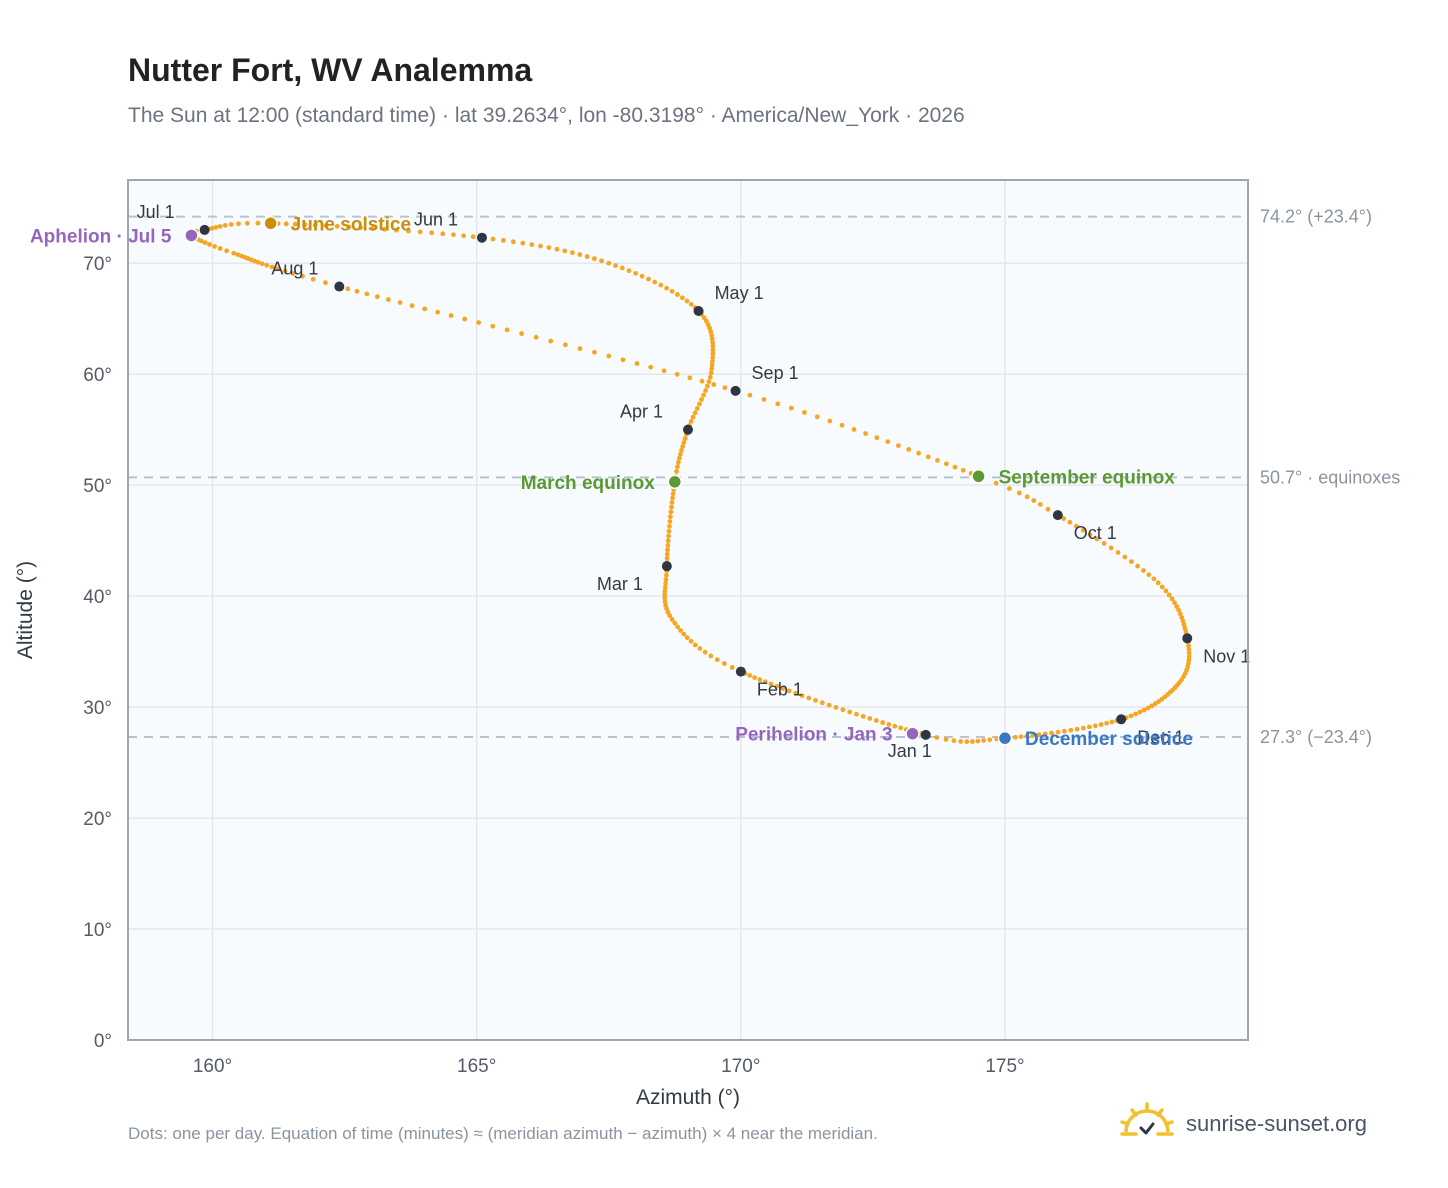 Image resolution: width=1448 pixels, height=1188 pixels. What do you see at coordinates (97, 264) in the screenshot?
I see `y-tick-label: 70°` at bounding box center [97, 264].